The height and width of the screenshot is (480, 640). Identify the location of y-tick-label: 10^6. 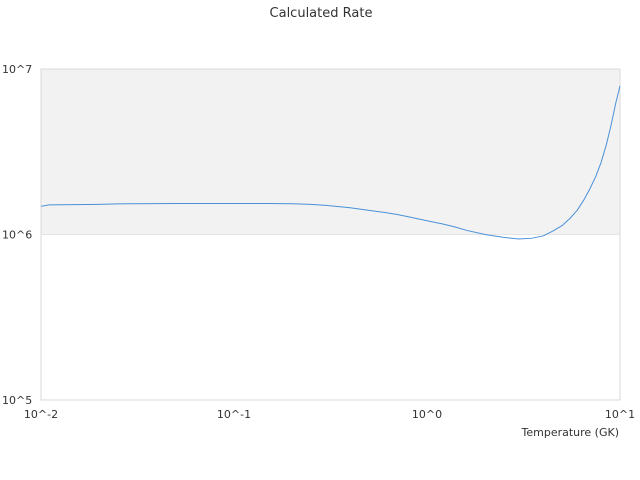
(17, 235).